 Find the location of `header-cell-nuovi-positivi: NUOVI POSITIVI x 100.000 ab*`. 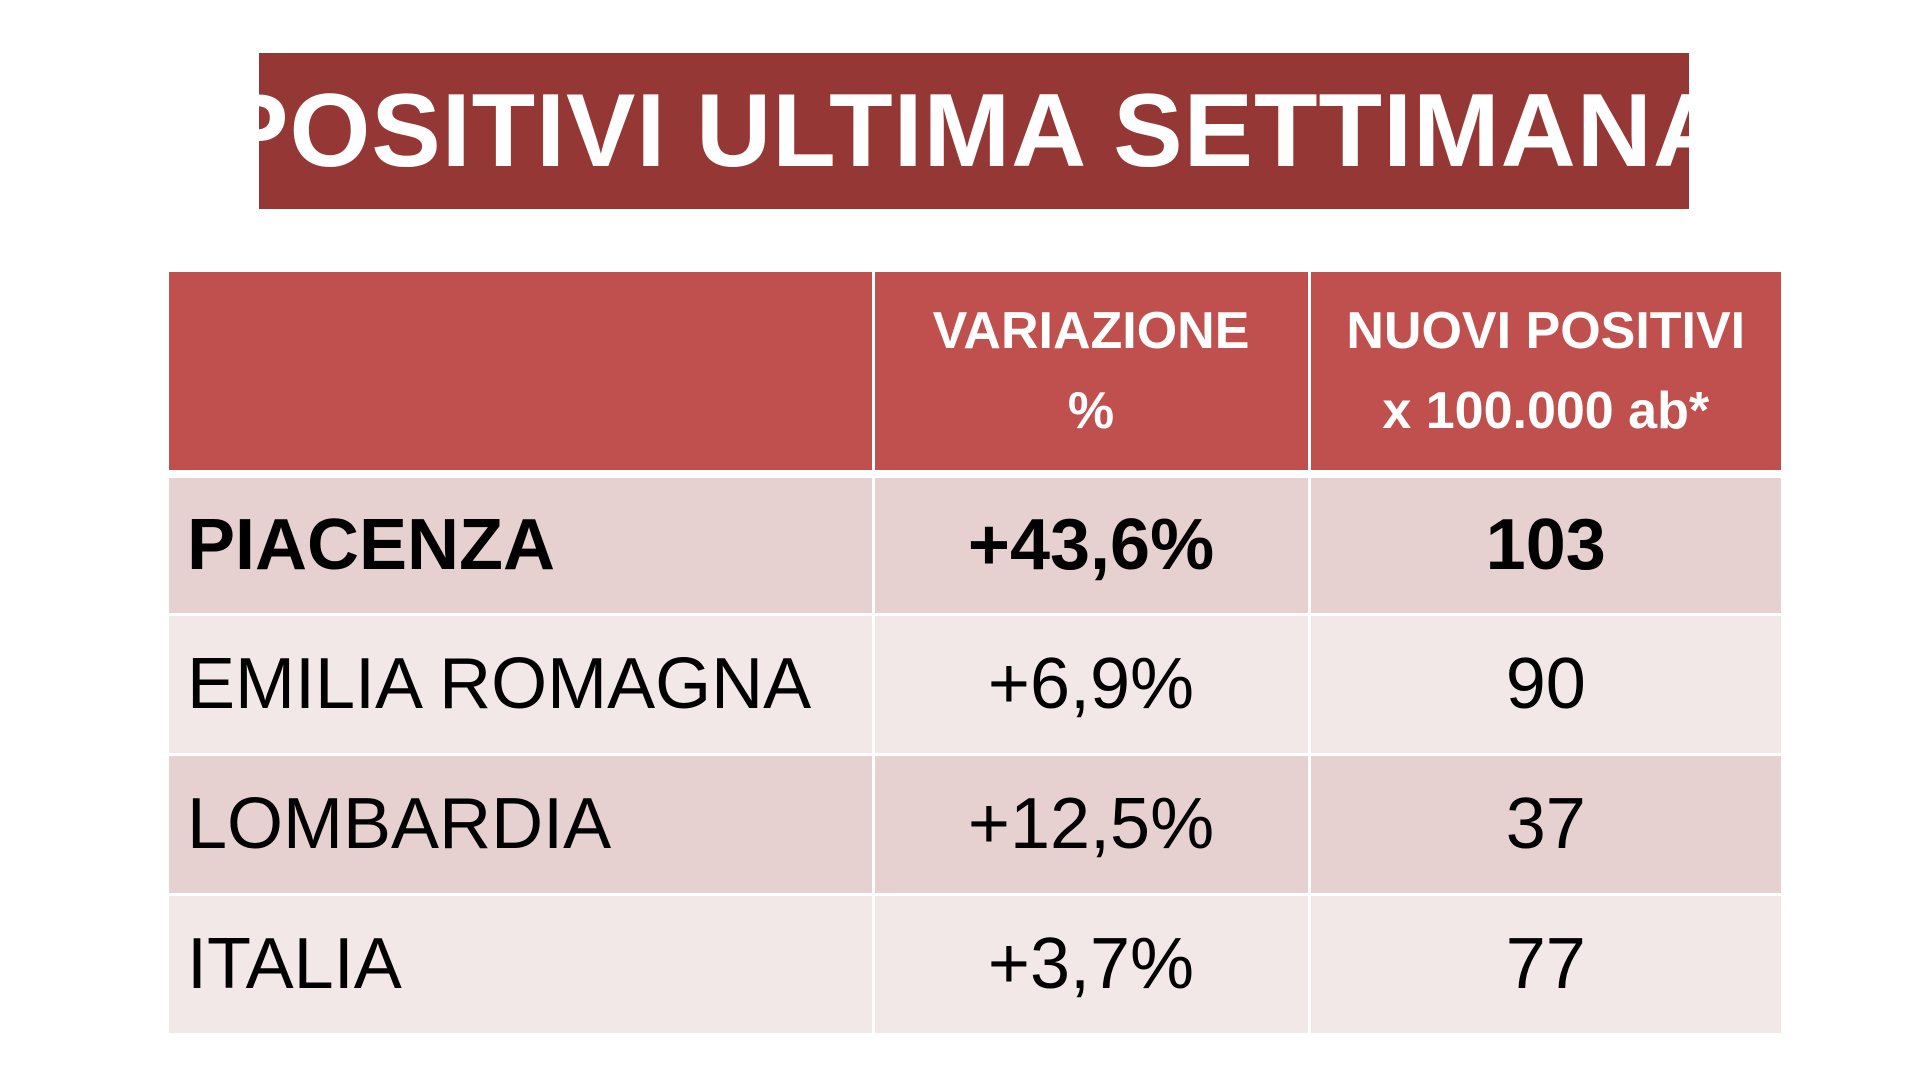

header-cell-nuovi-positivi: NUOVI POSITIVI x 100.000 ab* is located at coordinates (1544, 375).